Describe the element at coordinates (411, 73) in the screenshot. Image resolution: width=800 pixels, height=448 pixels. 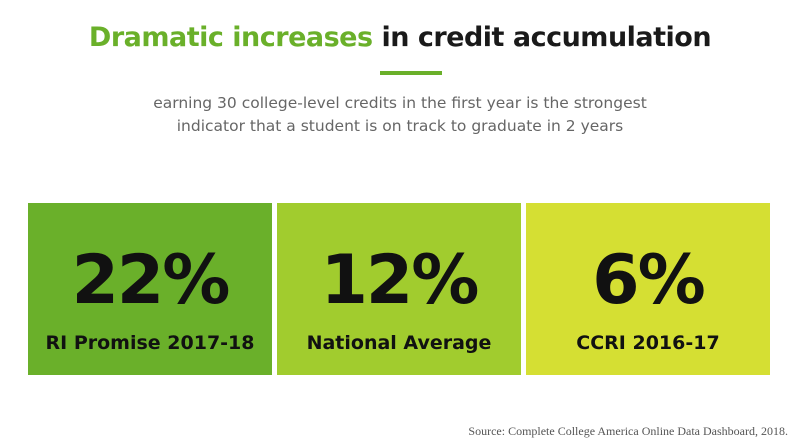
I see `title-divider` at that location.